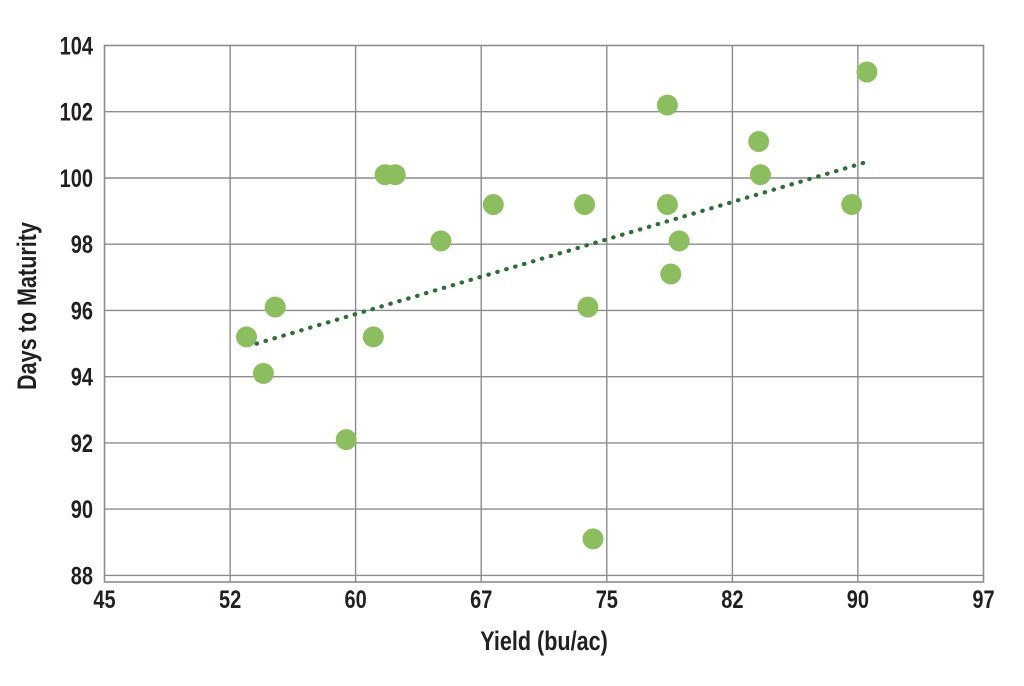  What do you see at coordinates (82, 378) in the screenshot?
I see `y-tick-label: 94` at bounding box center [82, 378].